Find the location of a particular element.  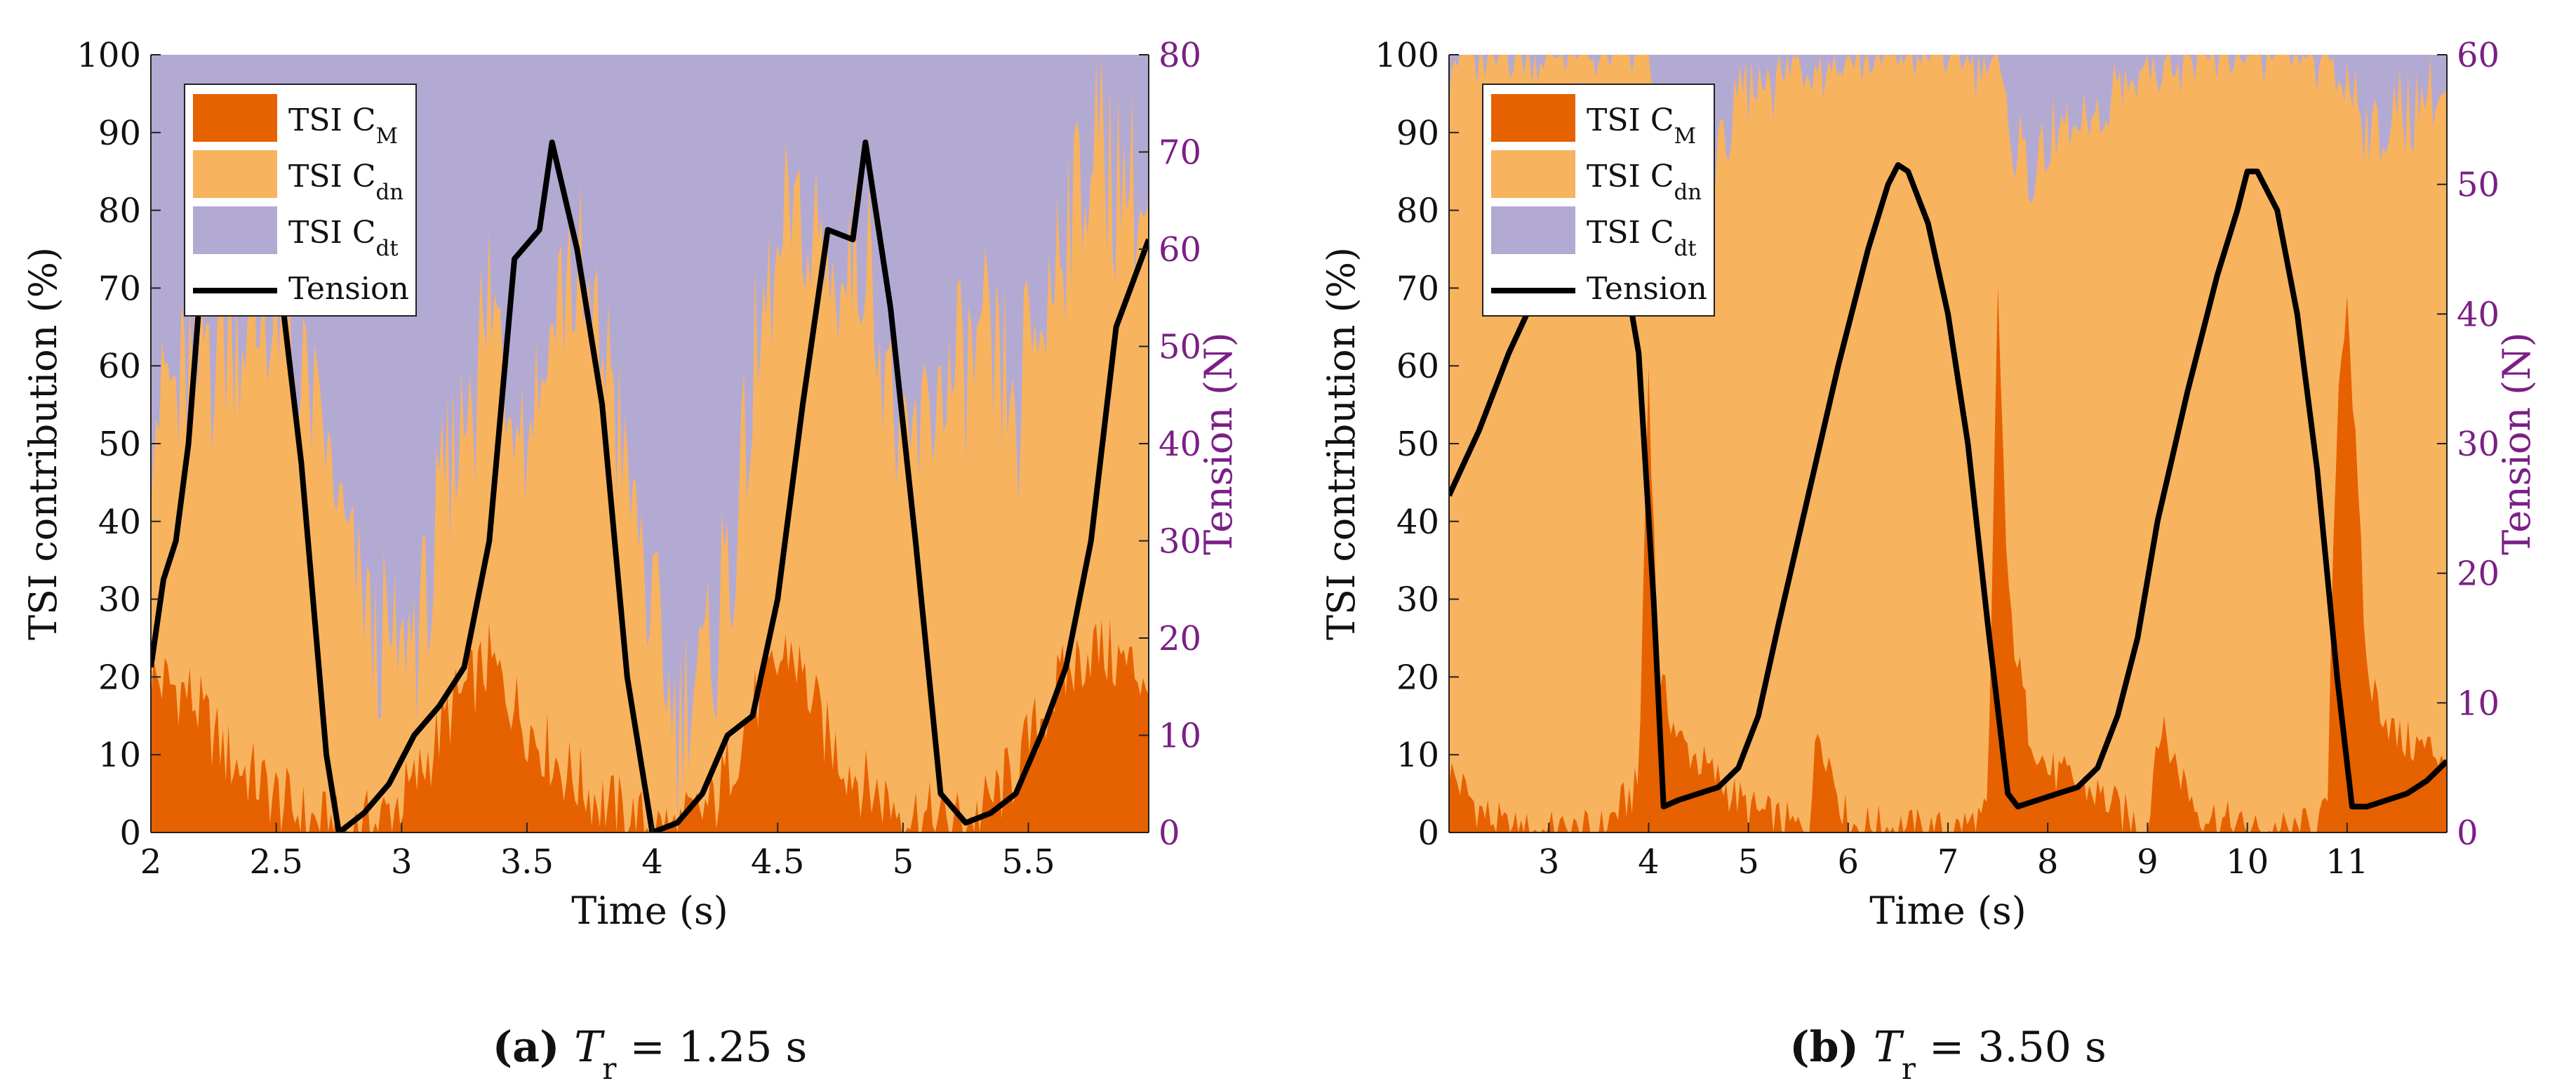

x-tick-label: 6 is located at coordinates (1849, 862).